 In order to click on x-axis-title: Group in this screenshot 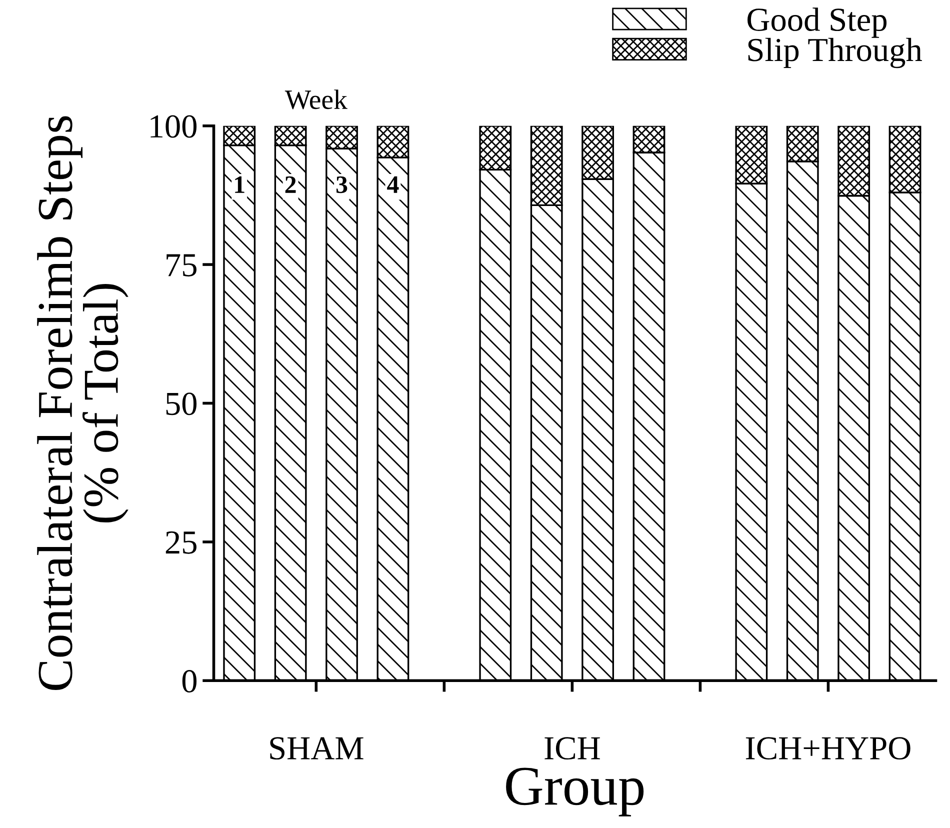, I will do `click(575, 792)`.